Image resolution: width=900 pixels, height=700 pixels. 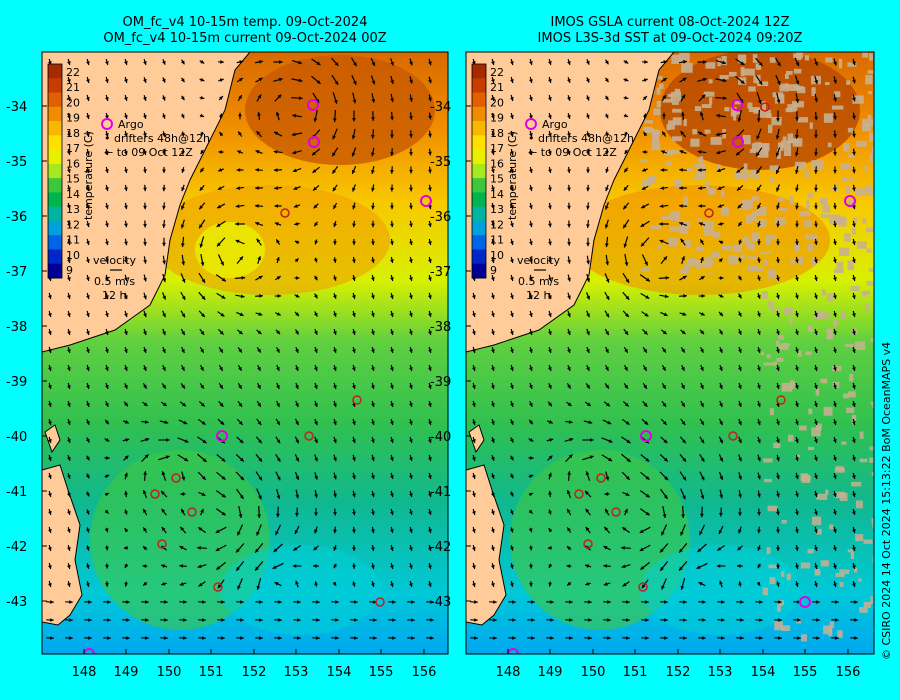 What do you see at coordinates (440, 162) in the screenshot?
I see `lat-label: -35` at bounding box center [440, 162].